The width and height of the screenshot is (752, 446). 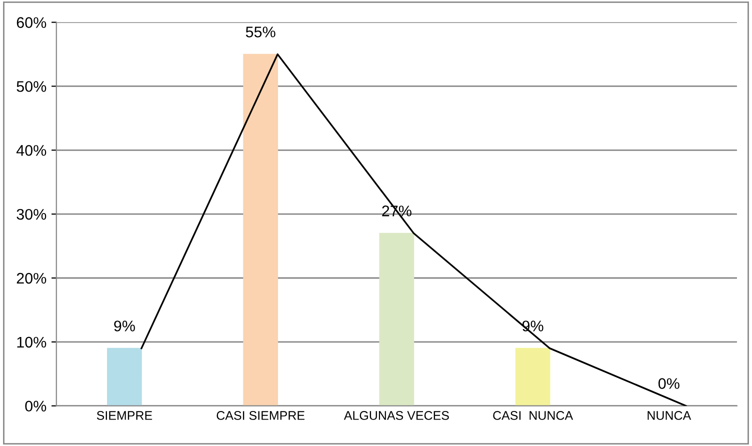 I want to click on x-tick-label: SIEMPRE, so click(x=124, y=415).